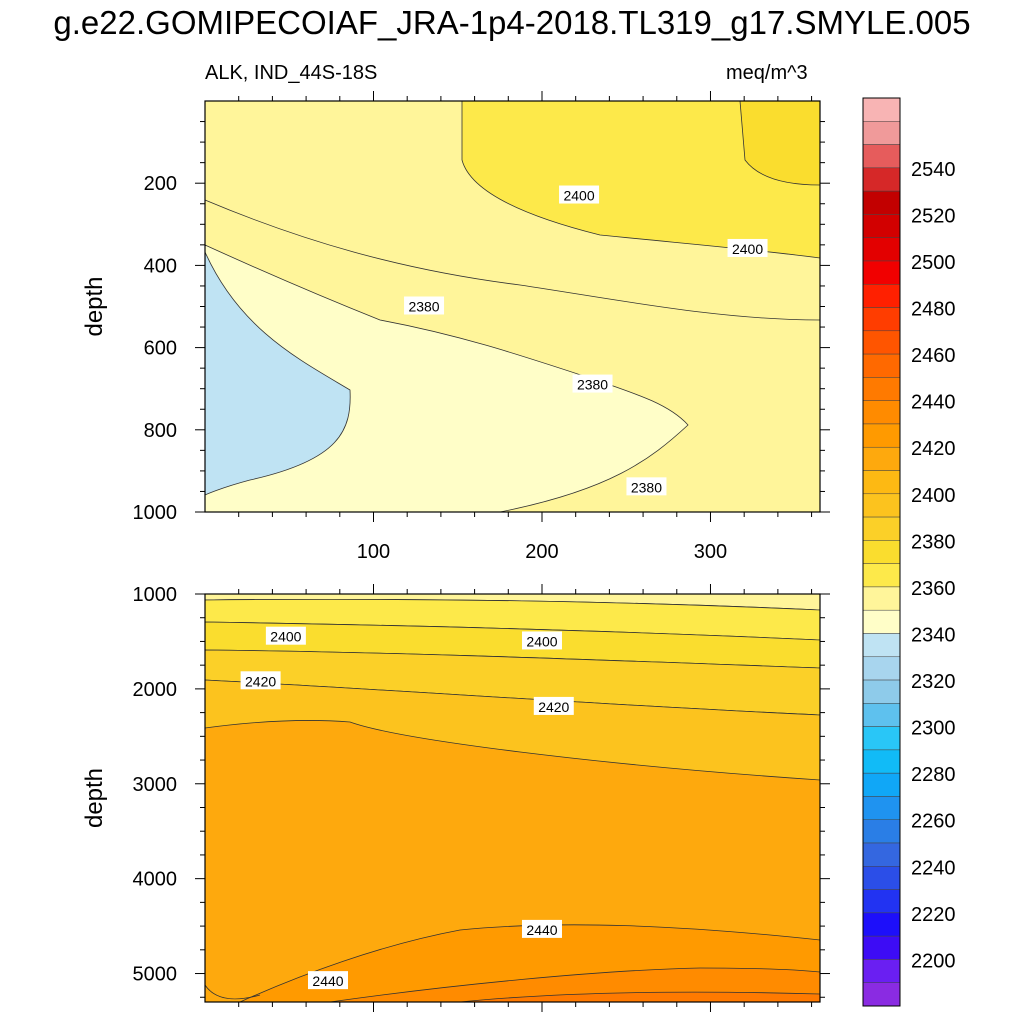  Describe the element at coordinates (933, 542) in the screenshot. I see `colorbar-tick-label: 2380` at that location.